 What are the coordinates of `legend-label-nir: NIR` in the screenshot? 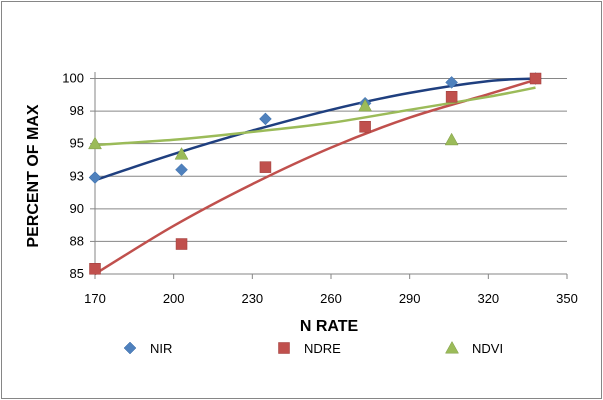 It's located at (161, 348).